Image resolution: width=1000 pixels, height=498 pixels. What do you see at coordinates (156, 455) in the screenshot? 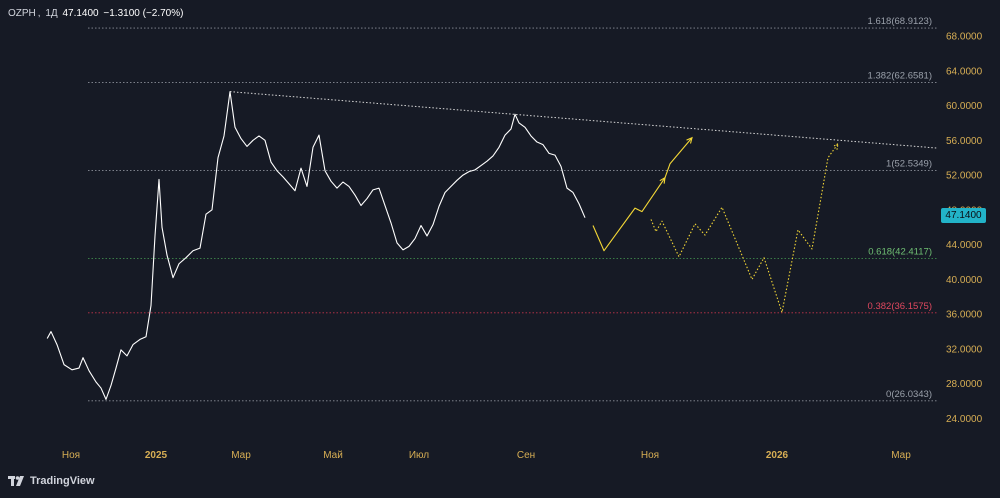
I see `x-axis-tick-label: 2025` at bounding box center [156, 455].